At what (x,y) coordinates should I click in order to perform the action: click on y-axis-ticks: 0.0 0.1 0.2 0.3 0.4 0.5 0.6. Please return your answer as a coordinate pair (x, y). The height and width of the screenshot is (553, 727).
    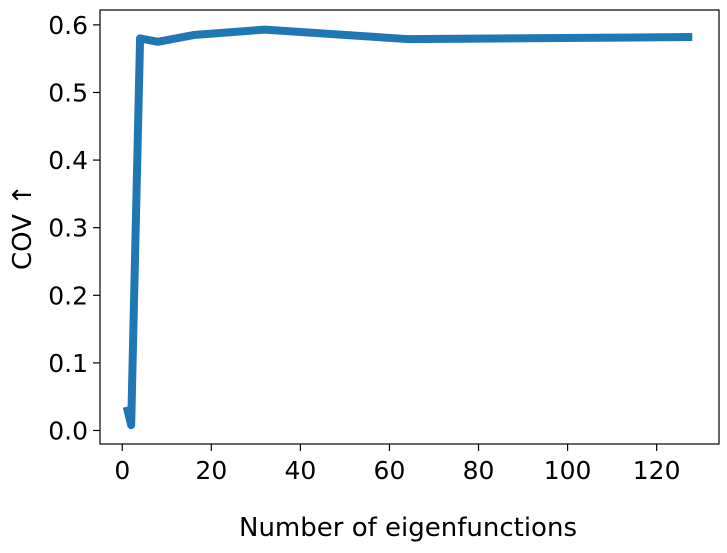
    Looking at the image, I should click on (74, 228).